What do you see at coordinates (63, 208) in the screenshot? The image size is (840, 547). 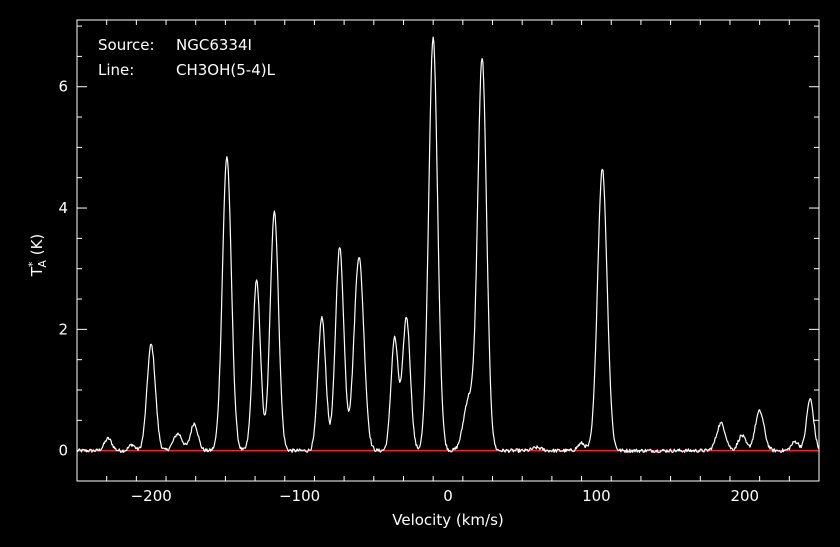 I see `y-tick-label: 4` at bounding box center [63, 208].